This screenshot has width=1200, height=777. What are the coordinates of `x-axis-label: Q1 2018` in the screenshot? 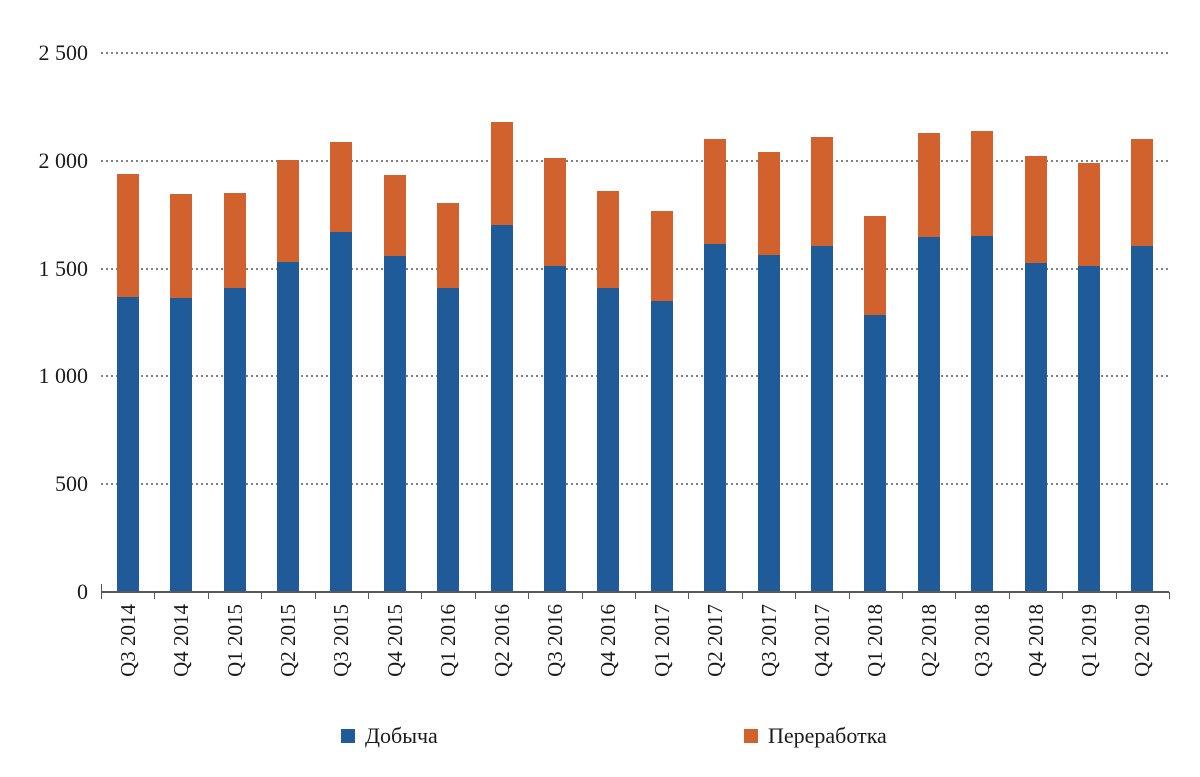 It's located at (875, 640).